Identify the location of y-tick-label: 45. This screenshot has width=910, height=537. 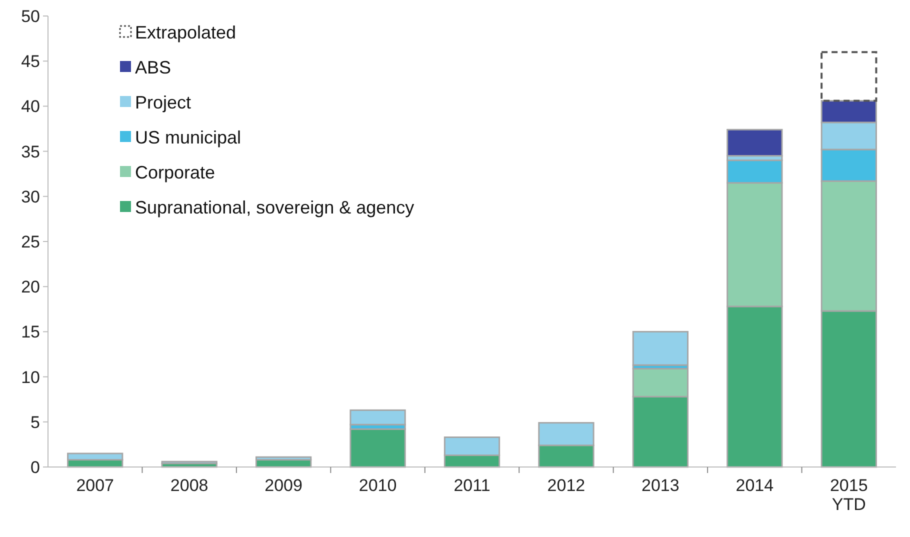
(30, 62).